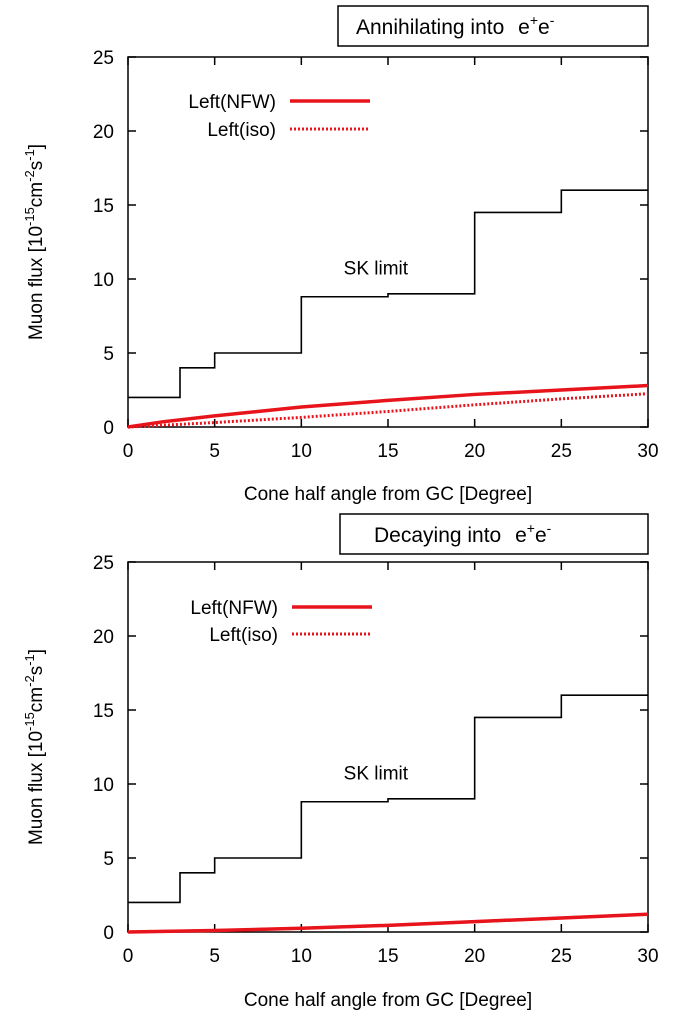 The image size is (689, 1019). What do you see at coordinates (463, 533) in the screenshot?
I see `title-text: Decaying into e+e-` at bounding box center [463, 533].